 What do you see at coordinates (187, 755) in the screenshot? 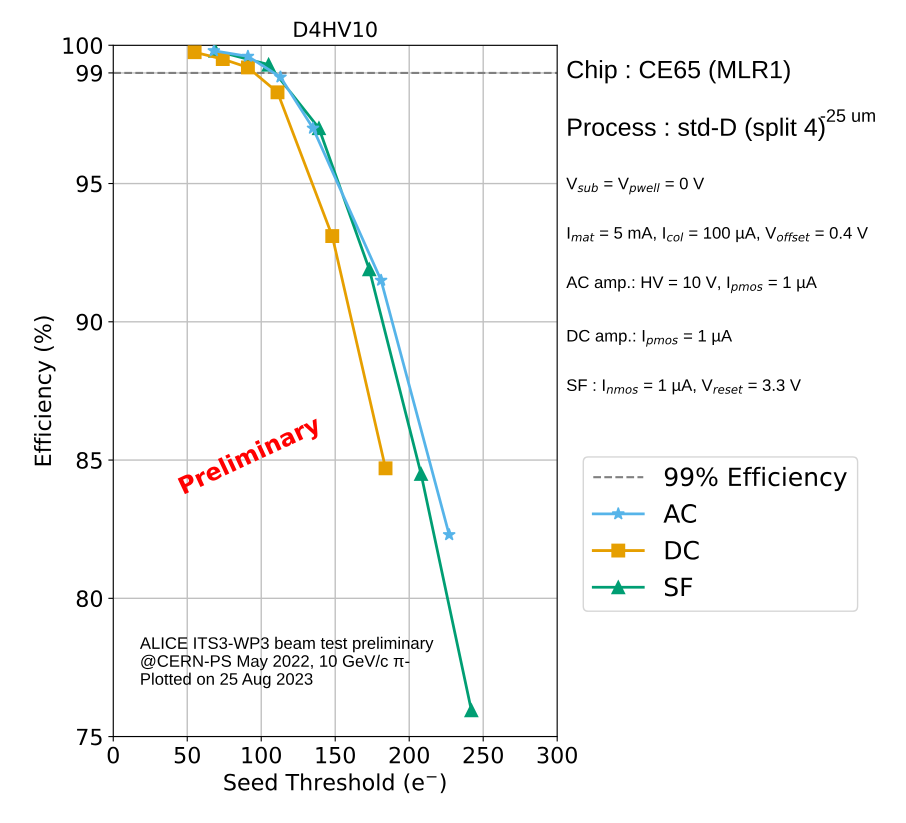
I see `x-tick-label: 50` at bounding box center [187, 755].